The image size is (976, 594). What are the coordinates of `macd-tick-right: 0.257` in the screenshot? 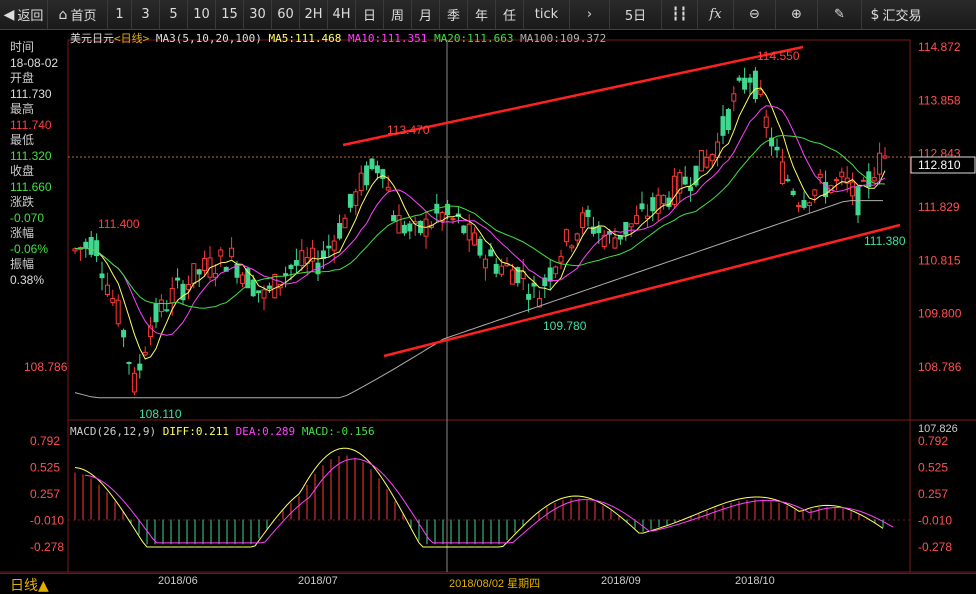 It's located at (933, 494).